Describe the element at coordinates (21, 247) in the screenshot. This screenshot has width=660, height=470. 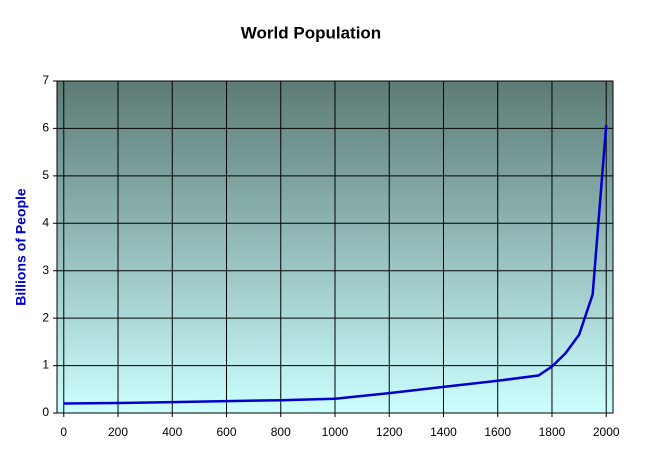
I see `y-axis-label: Billions of People` at that location.